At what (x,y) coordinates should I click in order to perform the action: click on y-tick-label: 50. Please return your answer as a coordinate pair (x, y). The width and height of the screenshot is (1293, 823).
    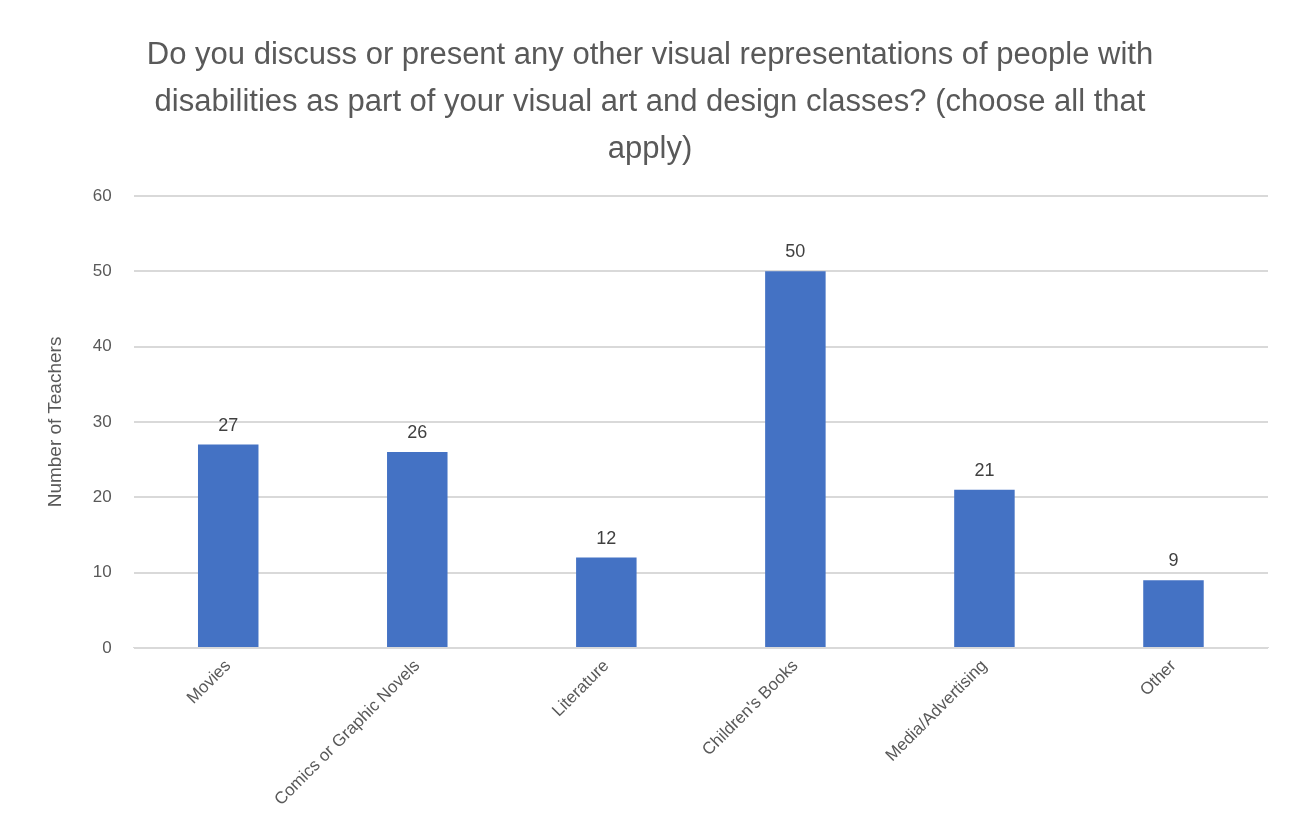
    Looking at the image, I should click on (102, 271).